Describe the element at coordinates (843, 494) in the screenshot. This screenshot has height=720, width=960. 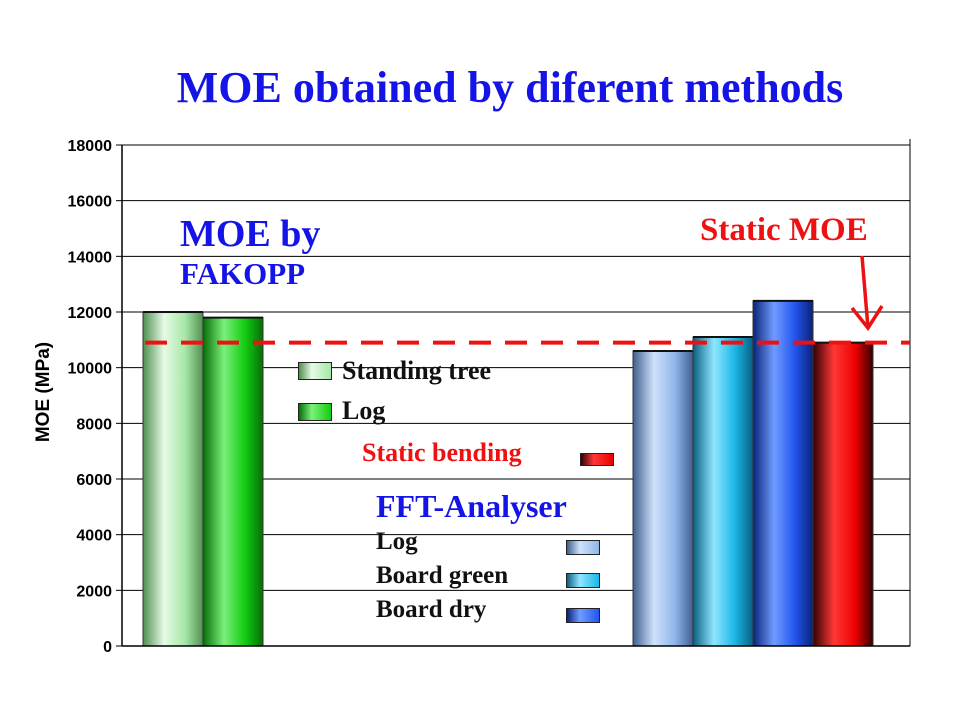
I see `bar-static-bending` at that location.